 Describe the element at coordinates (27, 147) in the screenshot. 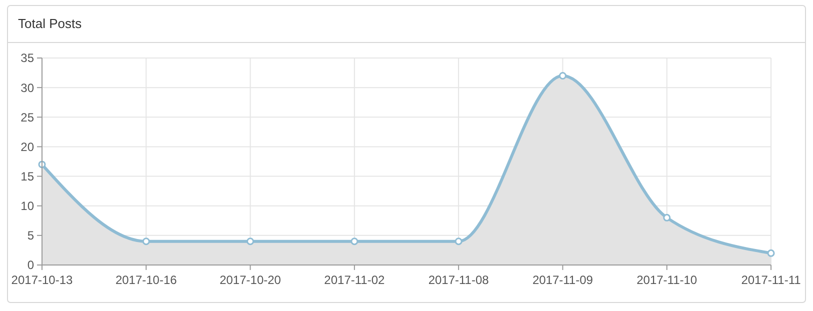

I see `y-tick-label: 20` at that location.